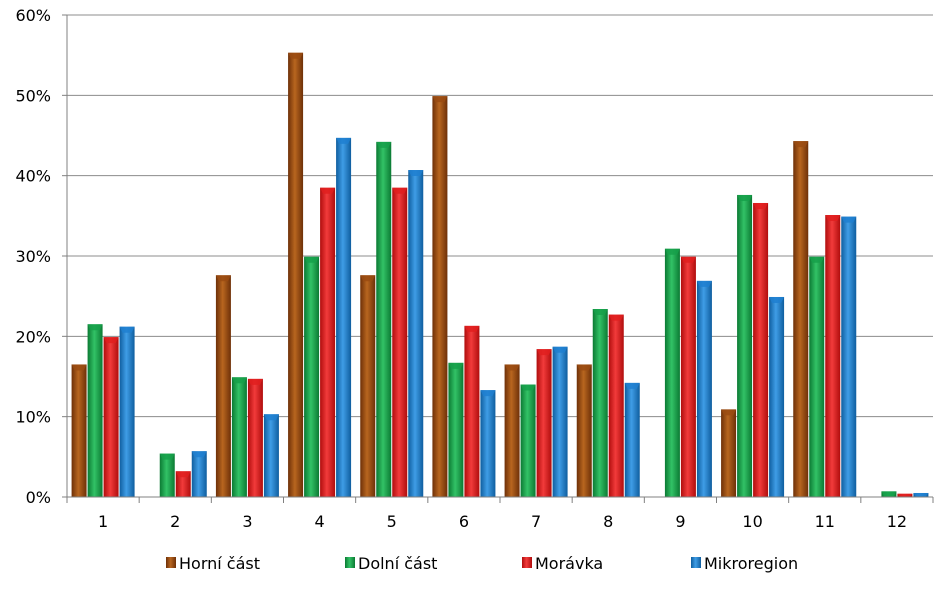 This screenshot has width=945, height=595. I want to click on y-tick-label: 40%, so click(33, 176).